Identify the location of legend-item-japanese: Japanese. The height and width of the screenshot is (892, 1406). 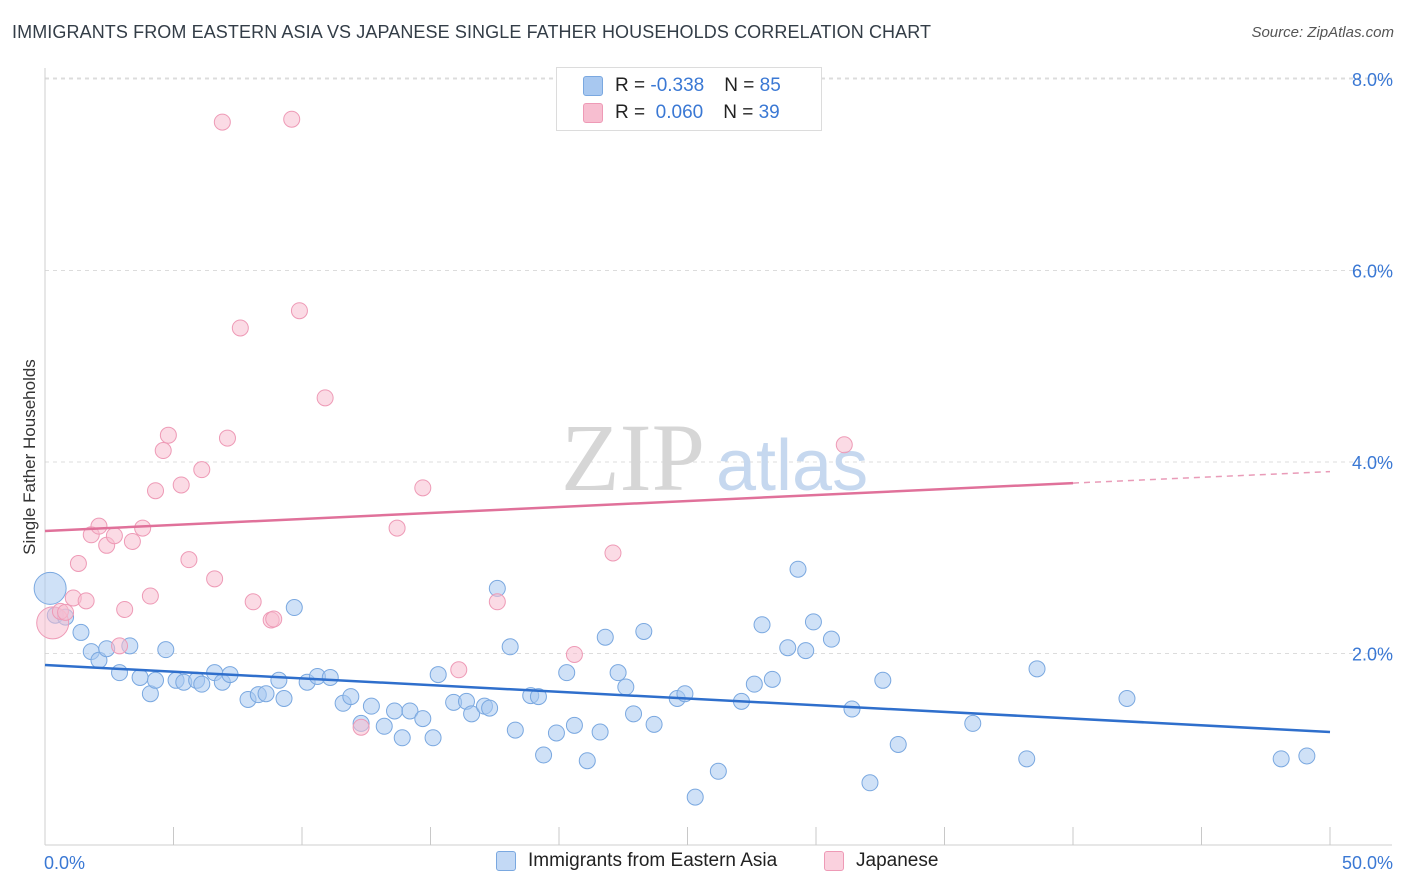
(881, 861).